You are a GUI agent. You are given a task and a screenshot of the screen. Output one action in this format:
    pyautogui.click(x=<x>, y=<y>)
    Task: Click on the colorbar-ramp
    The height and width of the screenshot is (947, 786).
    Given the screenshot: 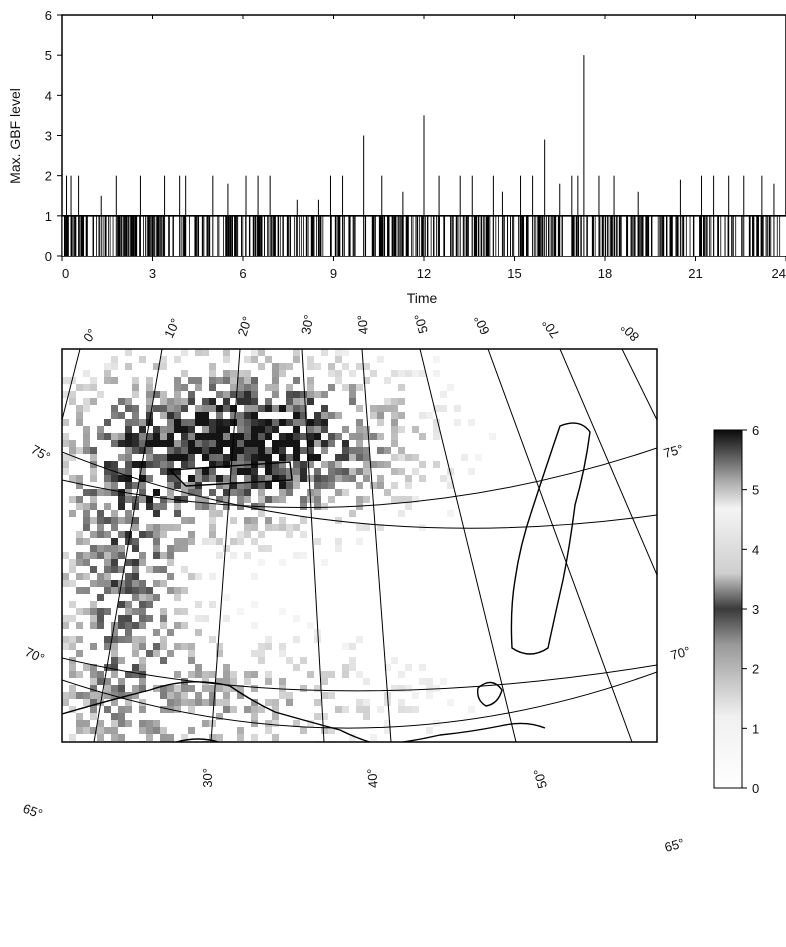 What is the action you would take?
    pyautogui.click(x=728, y=609)
    